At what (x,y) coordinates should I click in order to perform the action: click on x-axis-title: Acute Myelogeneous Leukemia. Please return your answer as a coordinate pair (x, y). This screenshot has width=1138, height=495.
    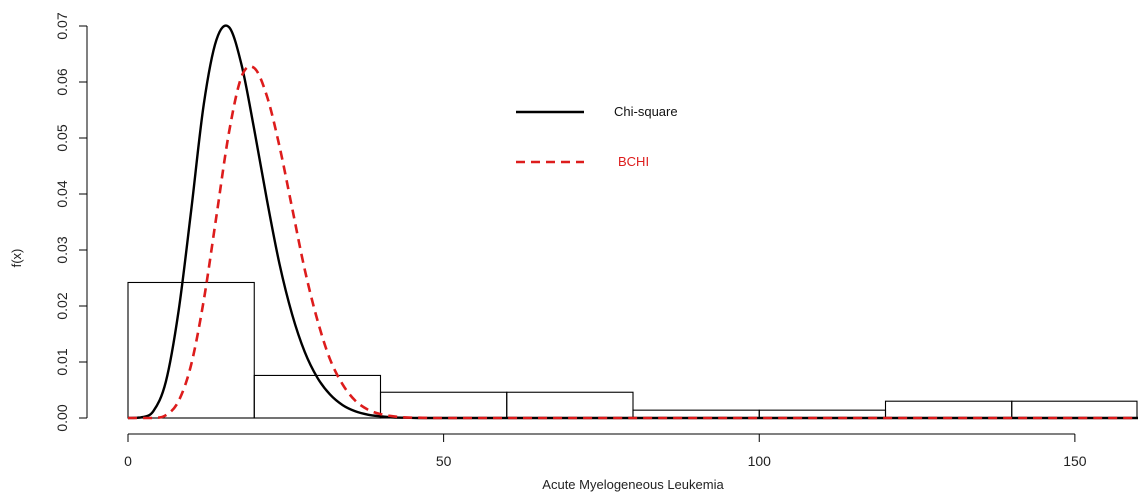
    Looking at the image, I should click on (633, 484).